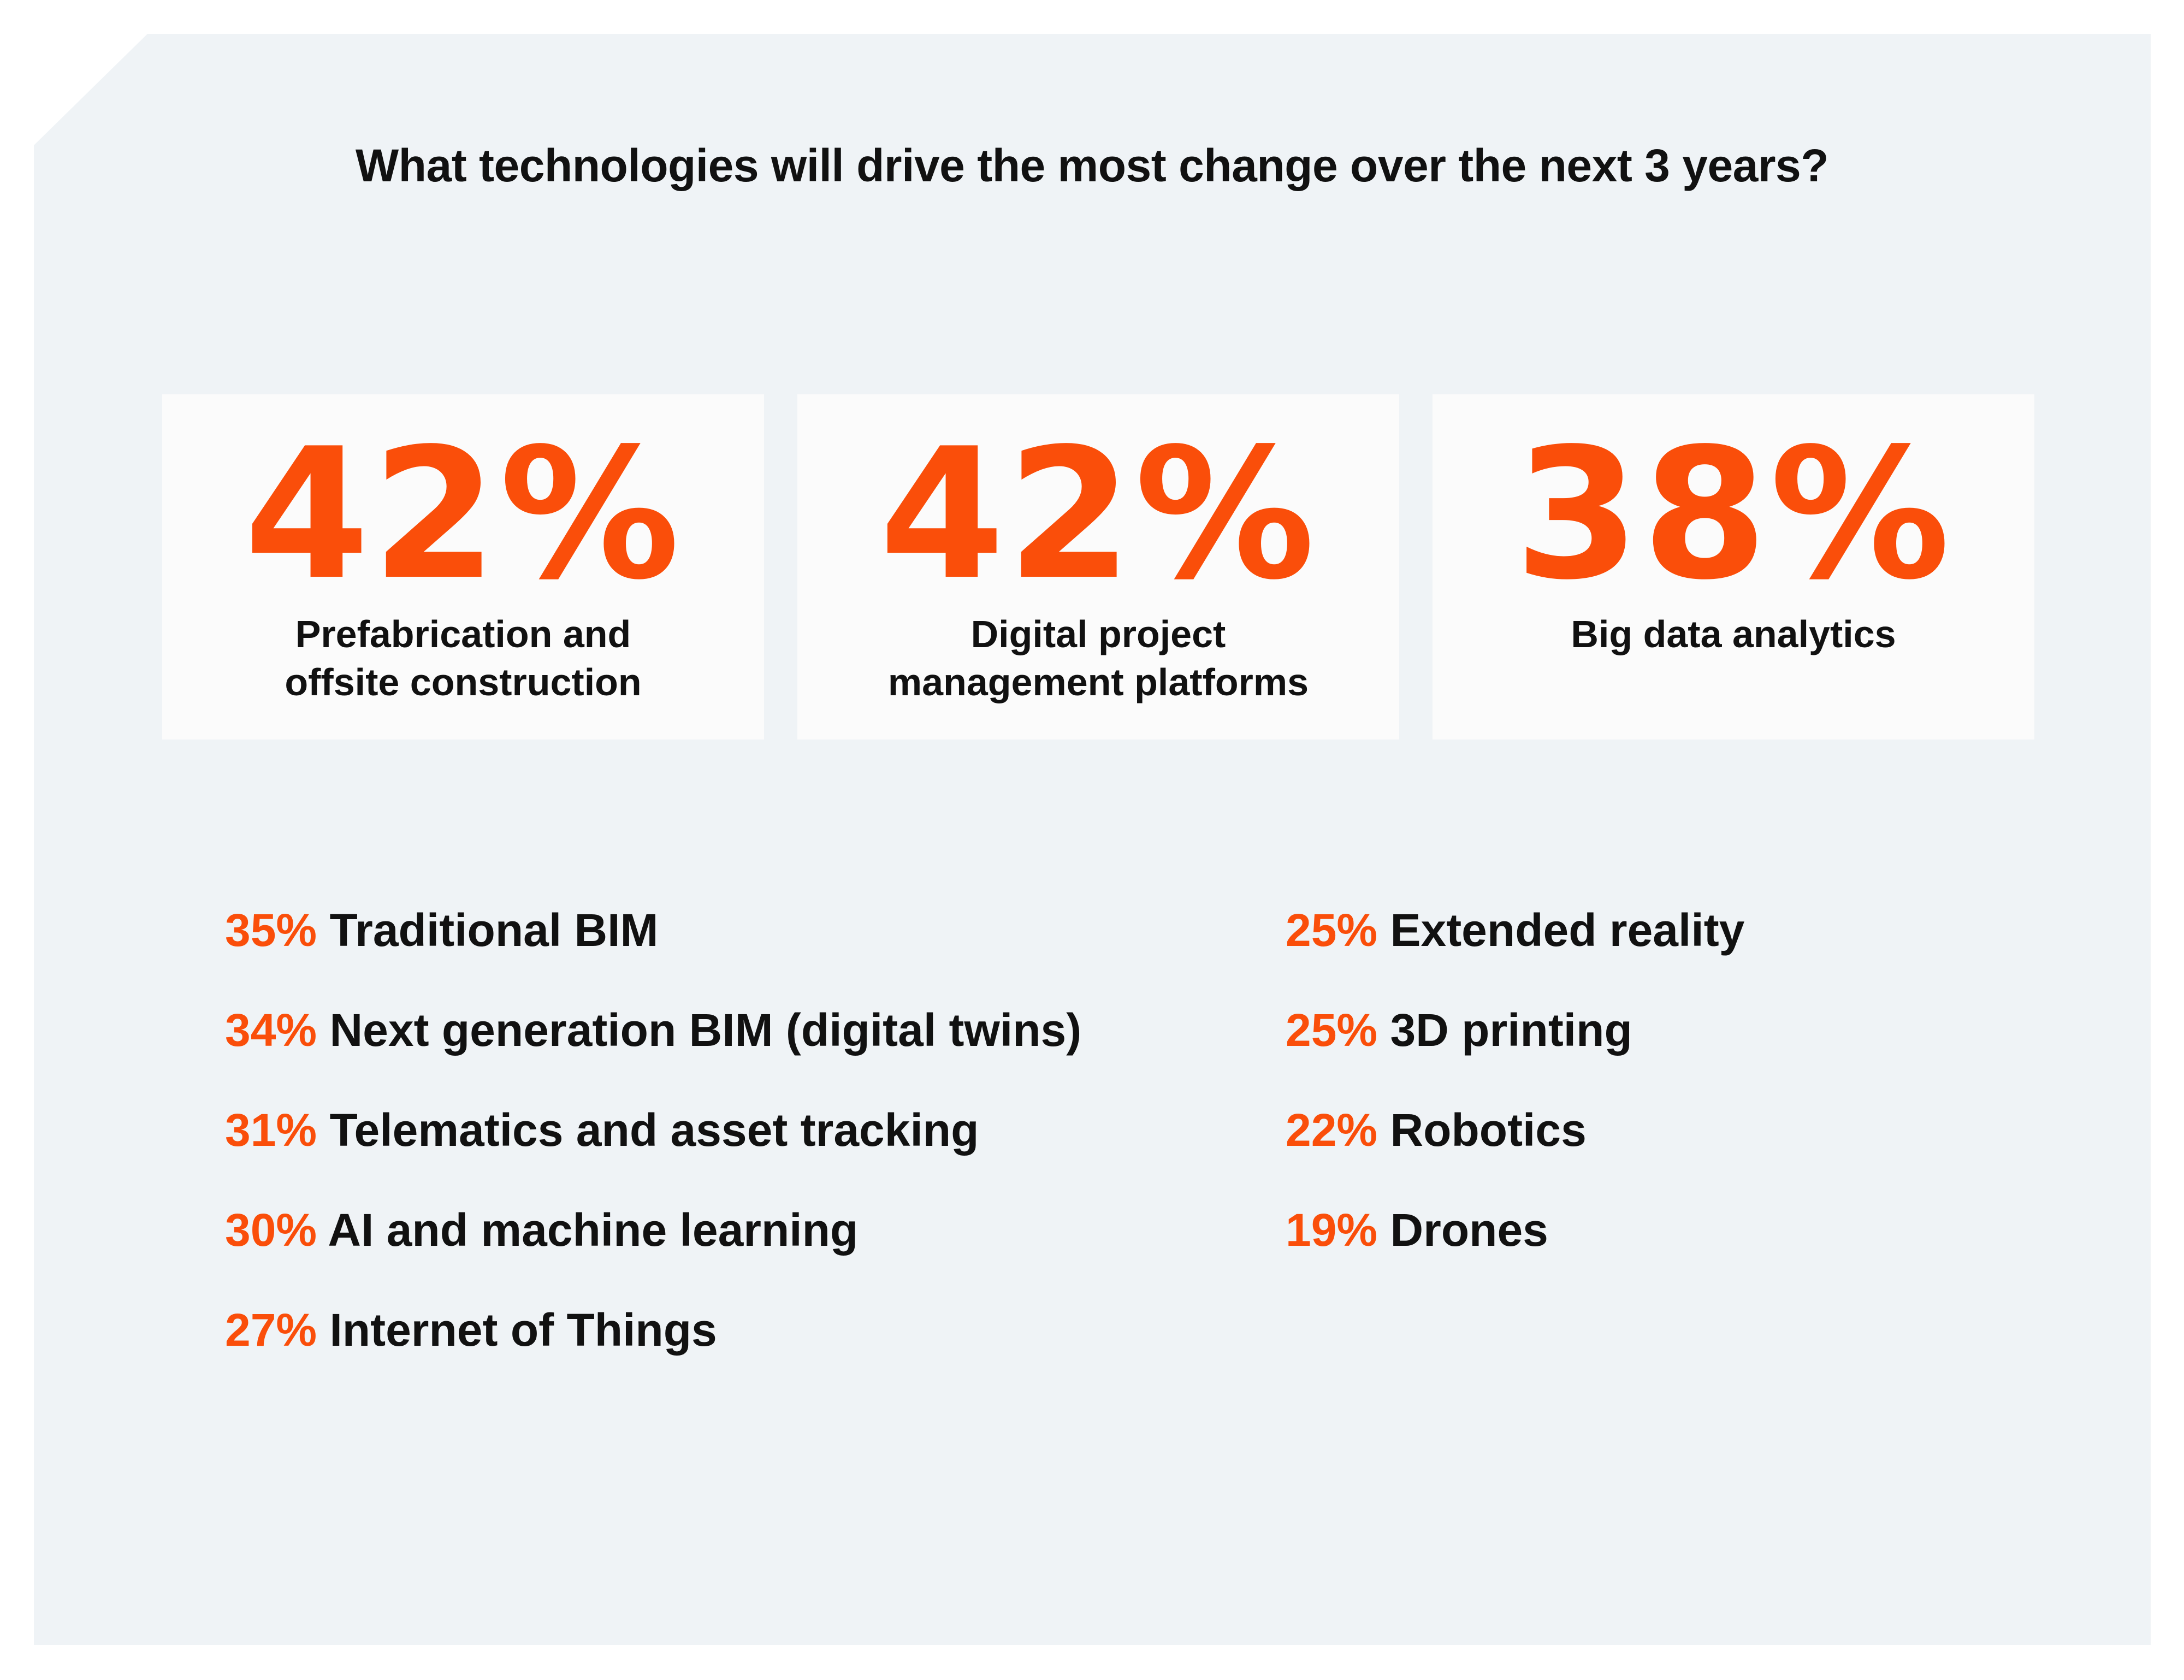  I want to click on list-item: 22% Robotics, so click(1436, 1130).